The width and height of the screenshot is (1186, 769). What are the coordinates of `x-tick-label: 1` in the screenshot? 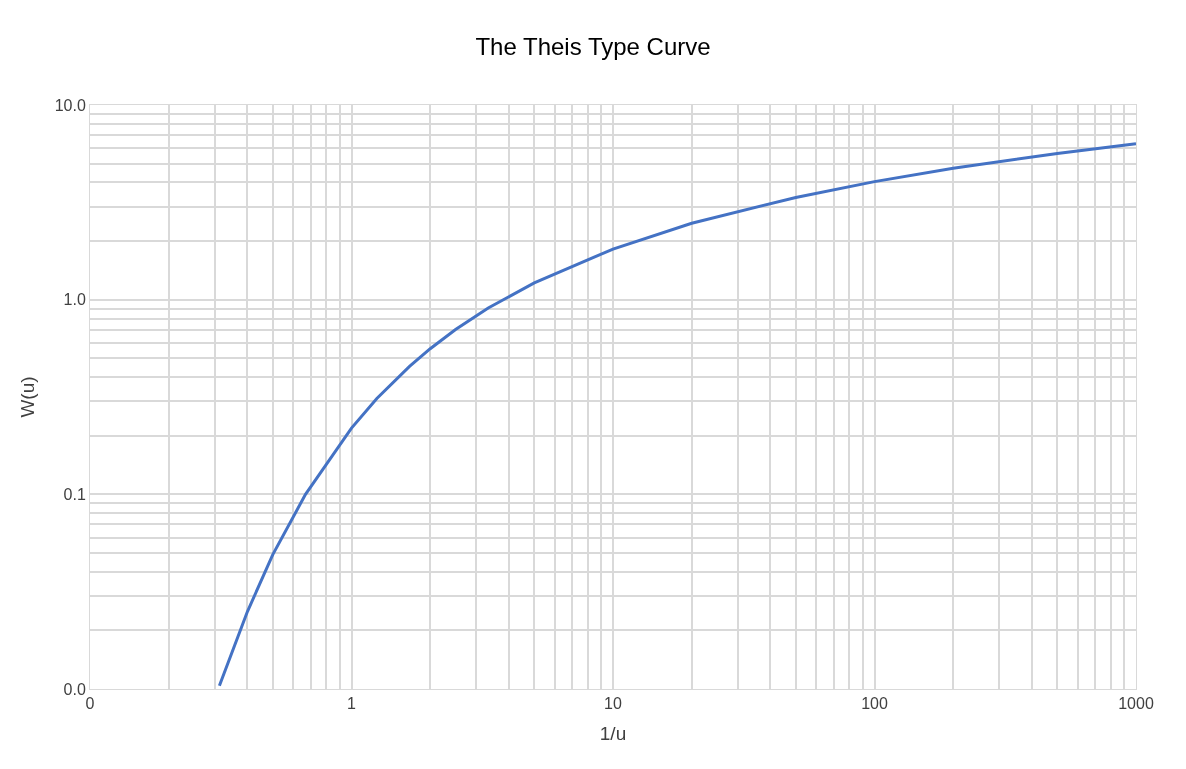 It's located at (352, 704).